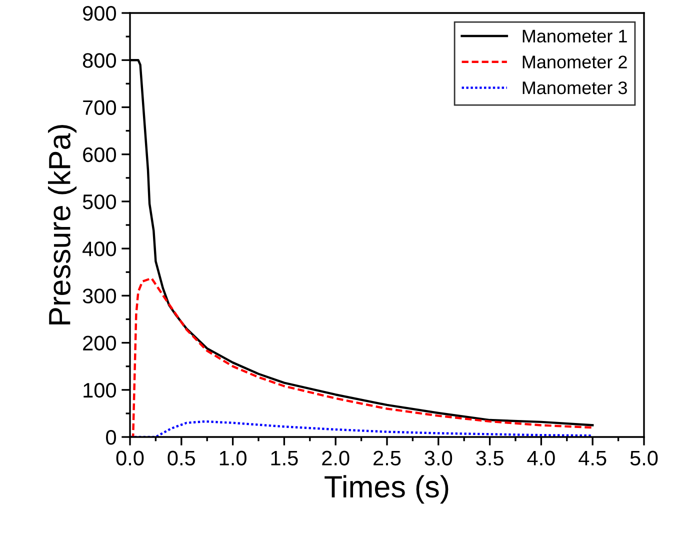  I want to click on x-tick-label: 2.5, so click(387, 458).